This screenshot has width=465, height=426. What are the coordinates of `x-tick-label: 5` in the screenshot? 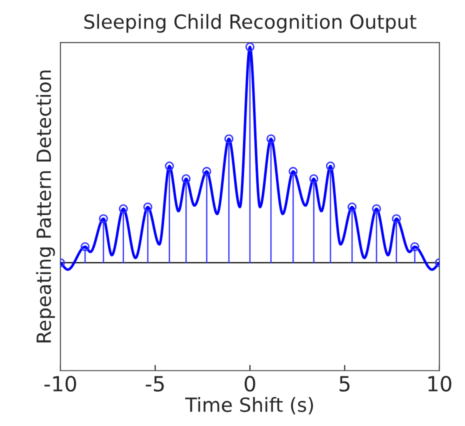 It's located at (345, 384).